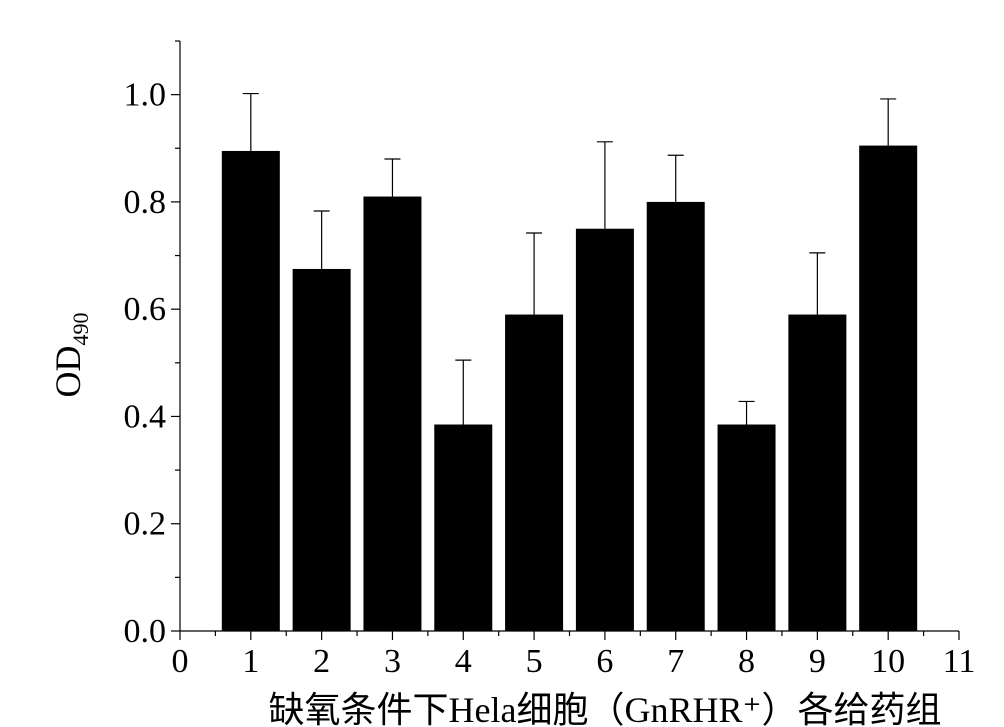 The image size is (1004, 727). I want to click on x-tick-label: 4, so click(463, 661).